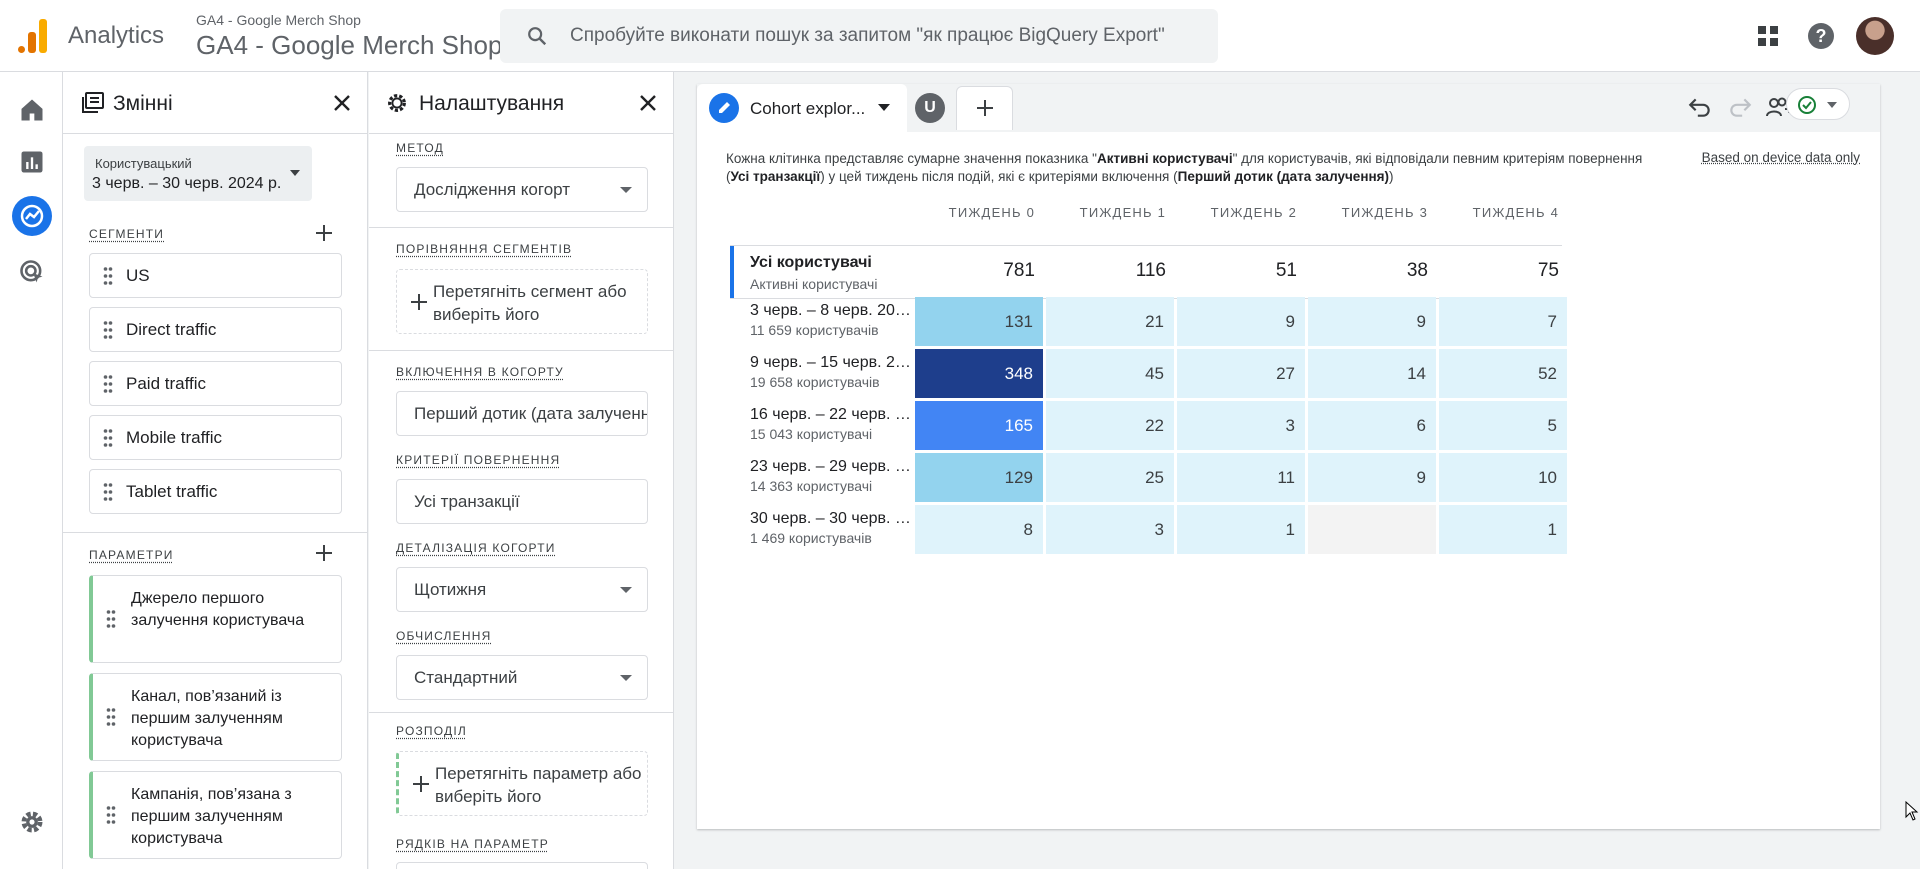 The height and width of the screenshot is (869, 1920). I want to click on property-name: GA4 - Google Merch Shop, so click(349, 45).